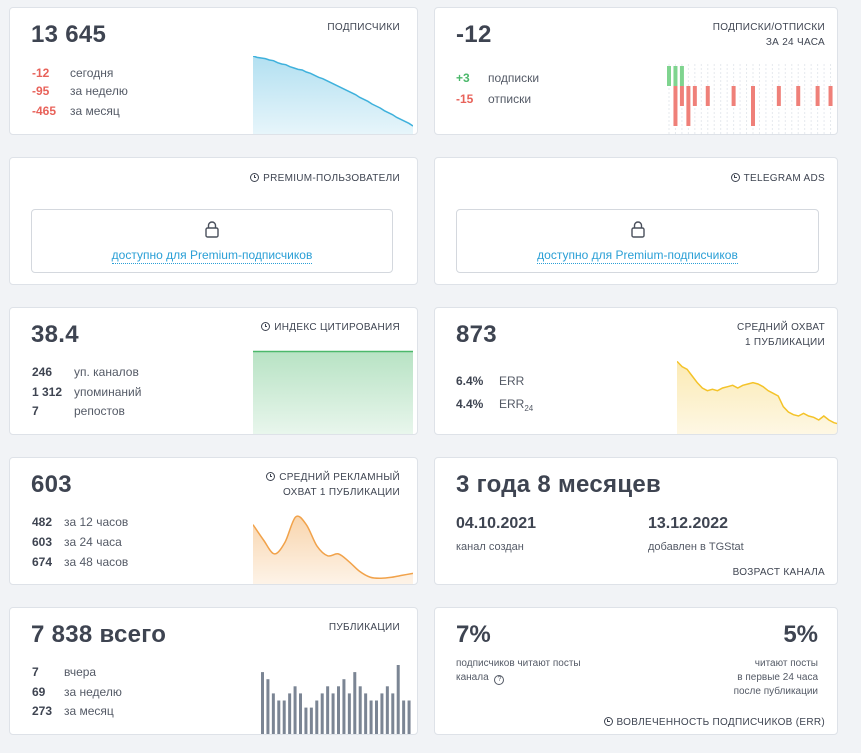 The width and height of the screenshot is (861, 753). Describe the element at coordinates (42, 542) in the screenshot. I see `stat-value: 603` at that location.